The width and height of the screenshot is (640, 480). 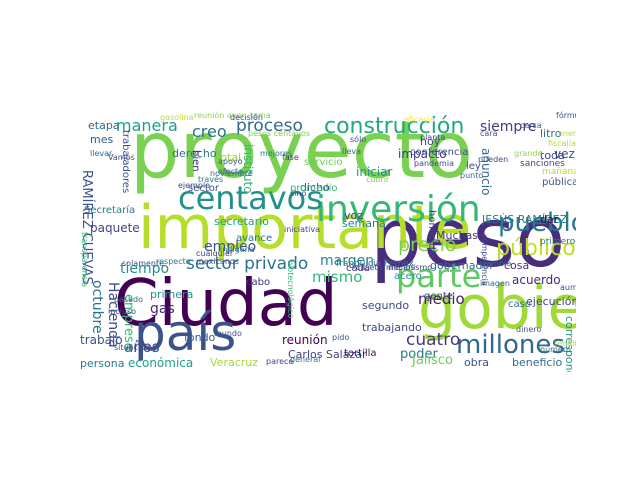 What do you see at coordinates (567, 133) in the screenshot?
I see `word: energía` at bounding box center [567, 133].